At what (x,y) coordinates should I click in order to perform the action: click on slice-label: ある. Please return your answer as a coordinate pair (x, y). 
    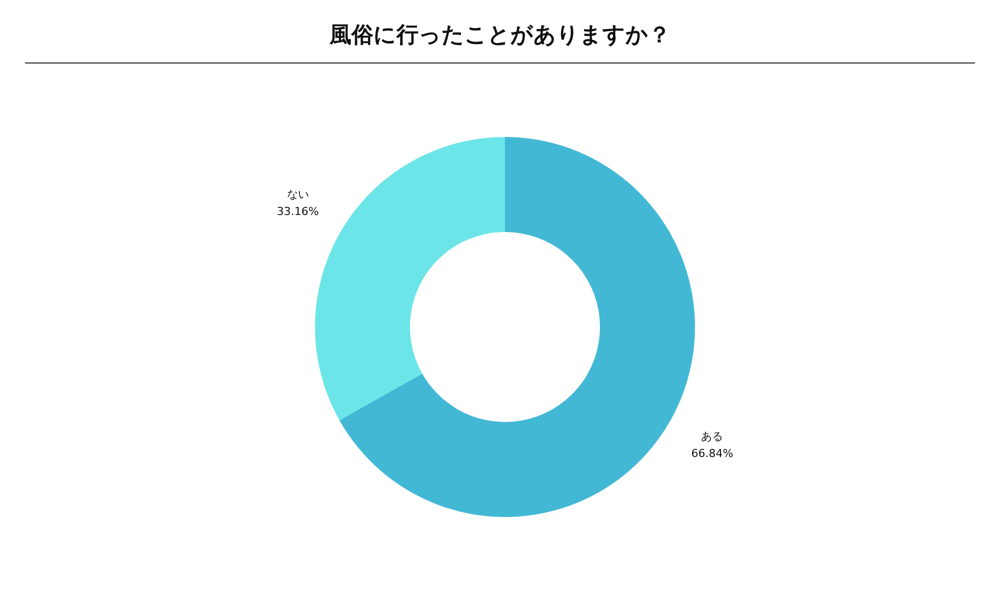
    Looking at the image, I should click on (712, 437).